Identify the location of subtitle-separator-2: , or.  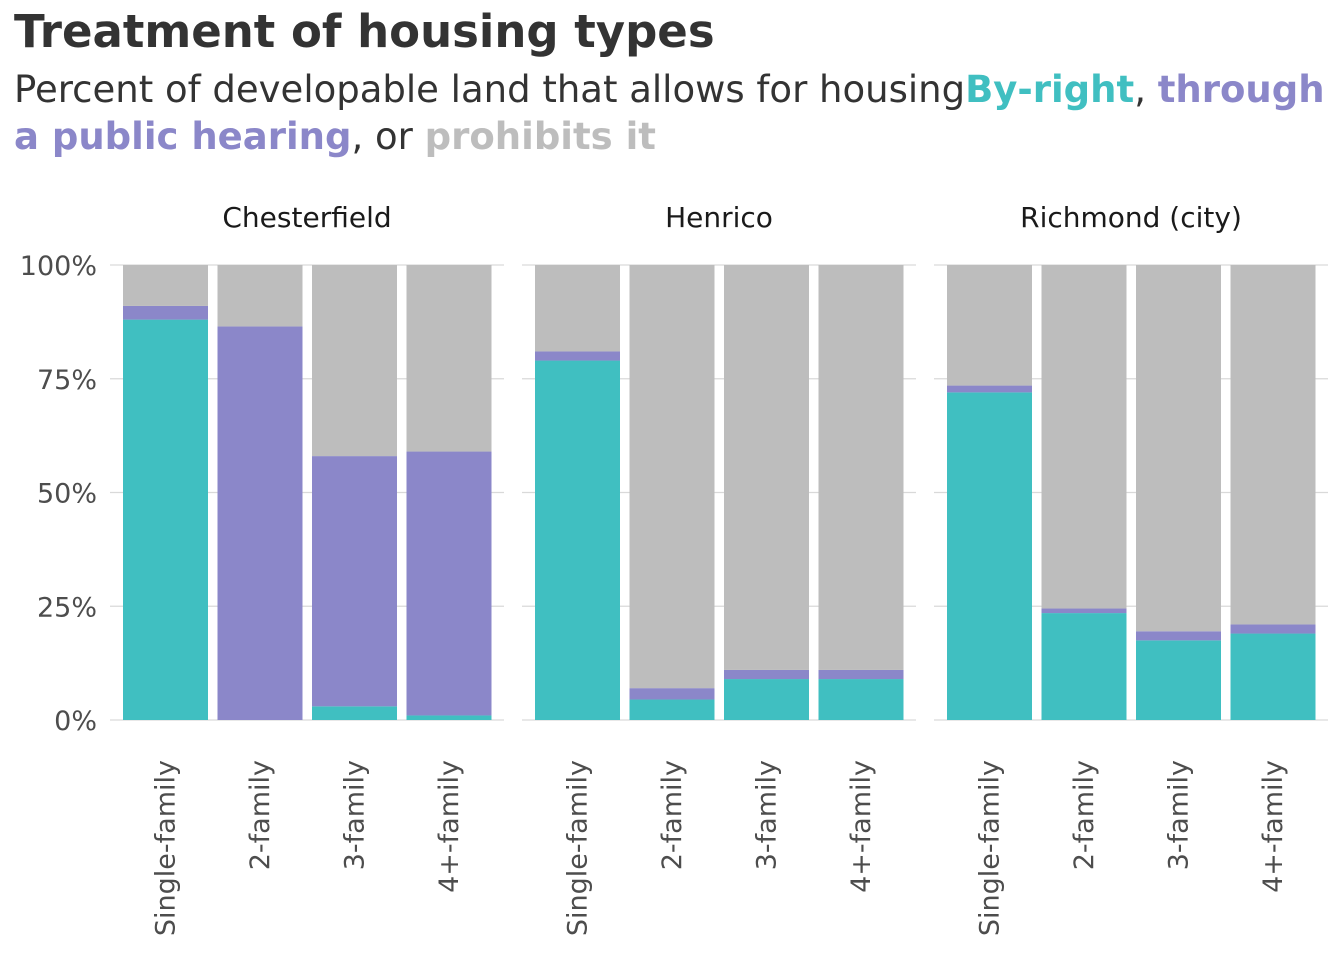
(388, 136).